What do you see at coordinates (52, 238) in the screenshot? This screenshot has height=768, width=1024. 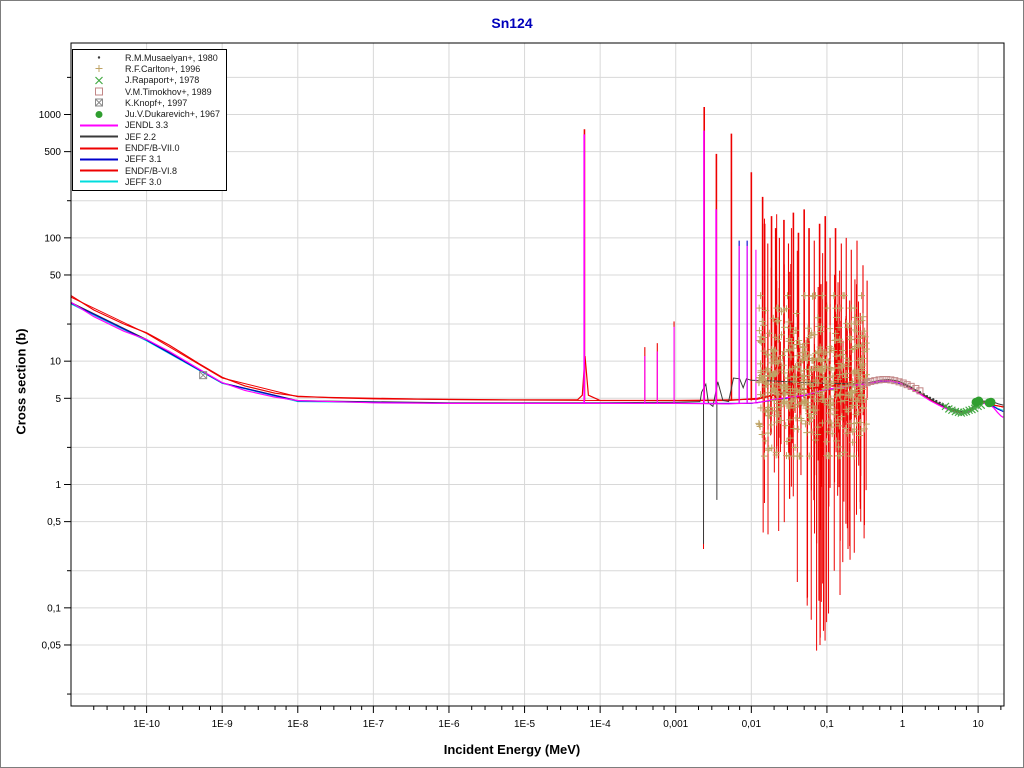 I see `y-tick-label: 100` at bounding box center [52, 238].